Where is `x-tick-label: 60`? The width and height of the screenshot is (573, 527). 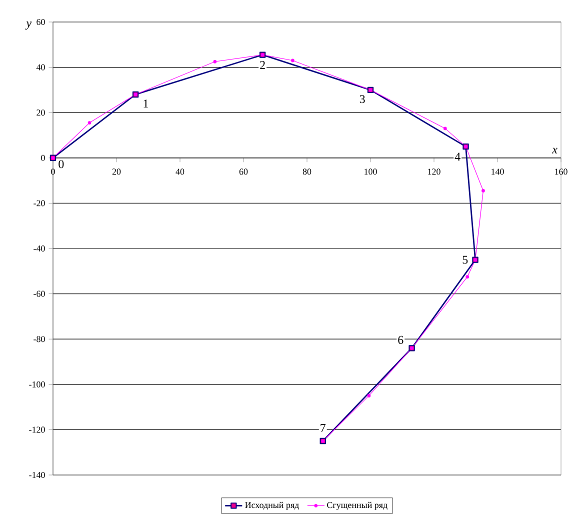
x-tick-label: 60 is located at coordinates (243, 171).